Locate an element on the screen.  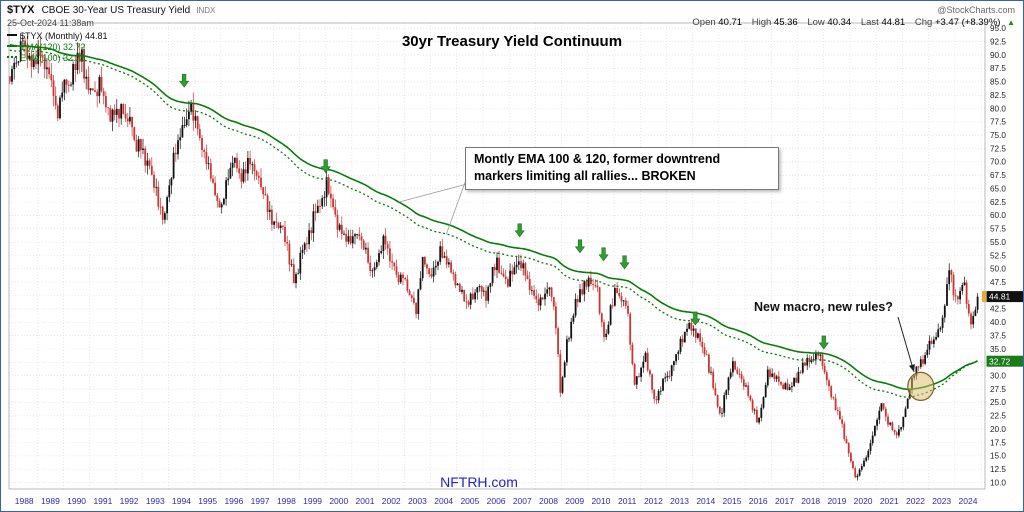
y-axis-tick-label: 47.5 is located at coordinates (998, 282).